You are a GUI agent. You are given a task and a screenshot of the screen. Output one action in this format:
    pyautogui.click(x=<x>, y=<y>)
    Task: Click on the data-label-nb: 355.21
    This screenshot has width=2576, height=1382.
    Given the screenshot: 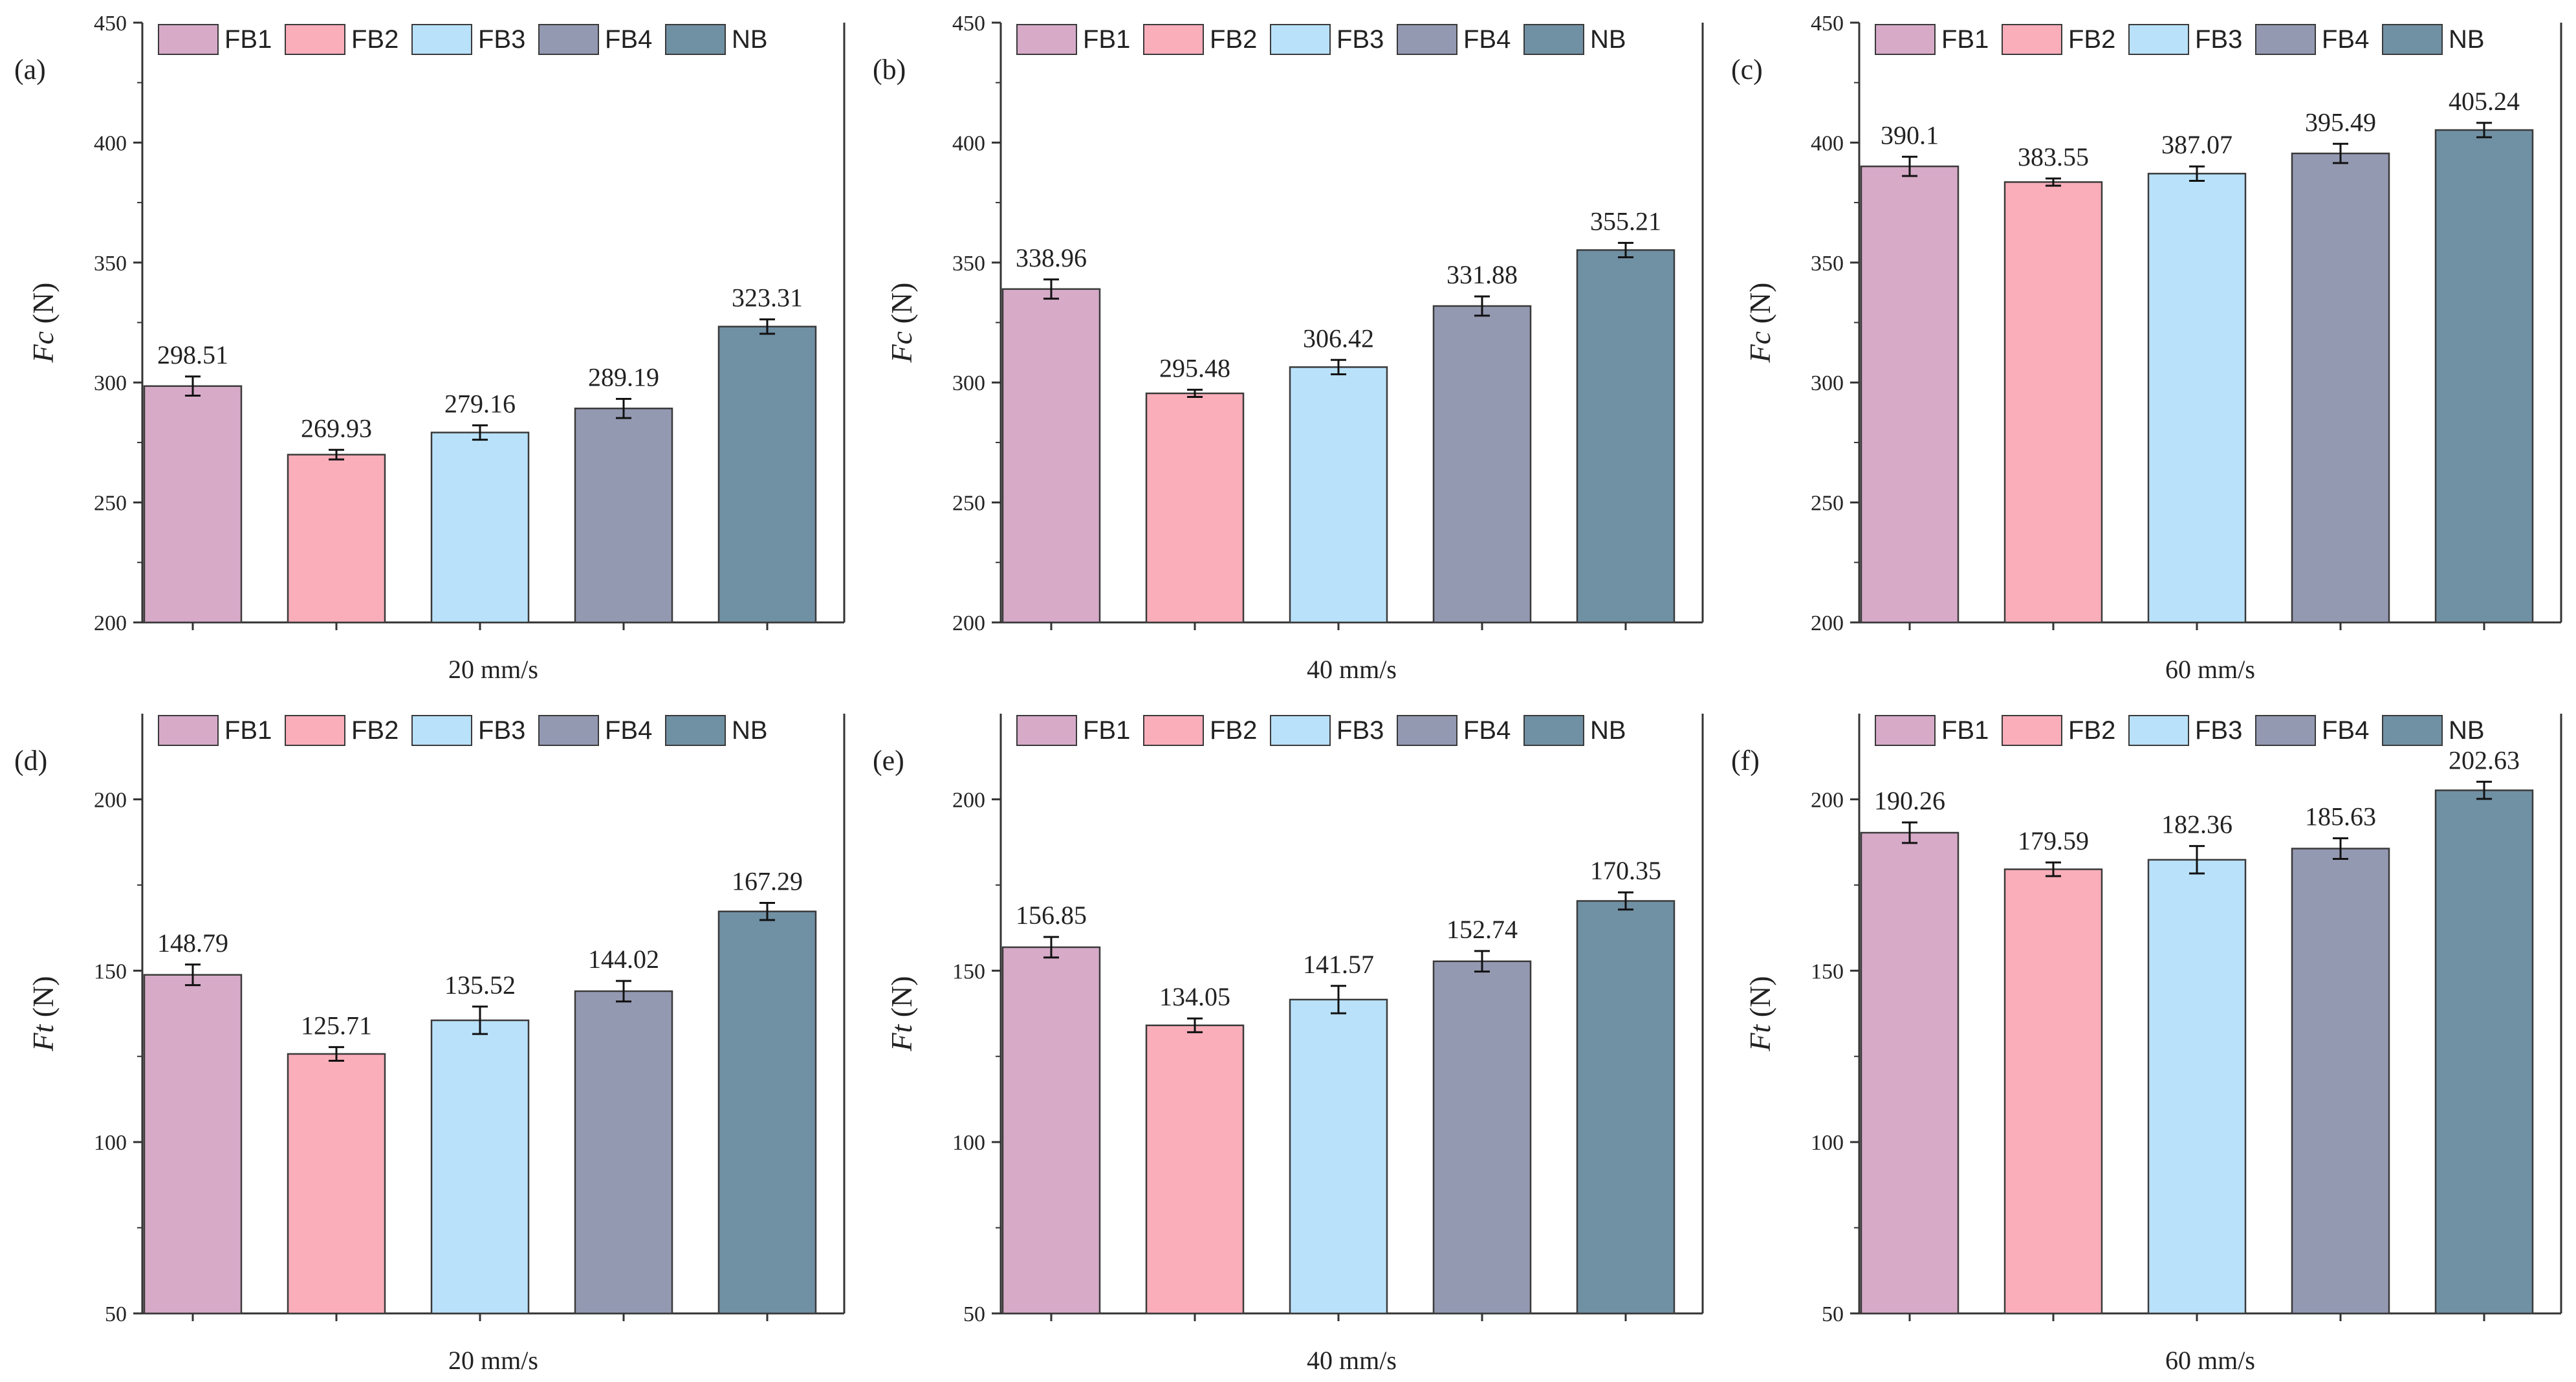 What is the action you would take?
    pyautogui.click(x=1626, y=221)
    